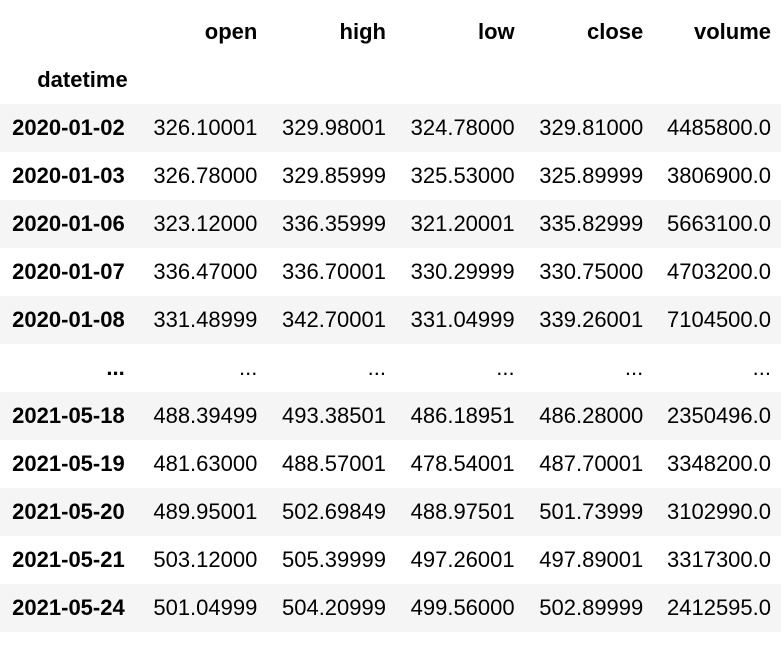  What do you see at coordinates (462, 559) in the screenshot?
I see `cell-low: 497.26001` at bounding box center [462, 559].